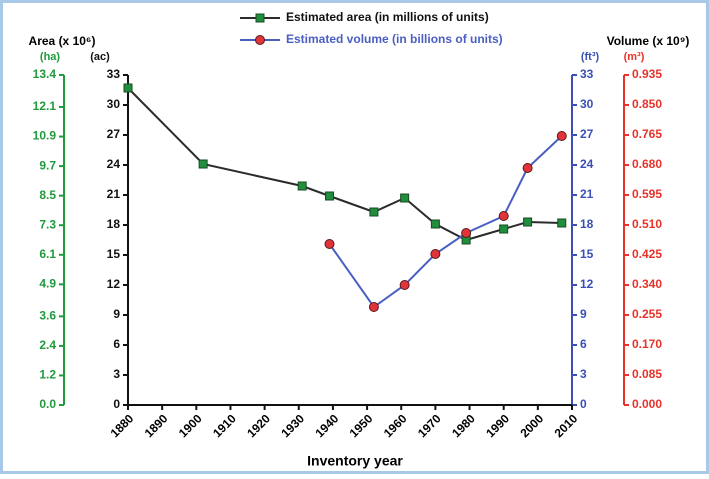 The height and width of the screenshot is (479, 709). I want to click on y2-title: Volume (x 10⁹), so click(648, 41).